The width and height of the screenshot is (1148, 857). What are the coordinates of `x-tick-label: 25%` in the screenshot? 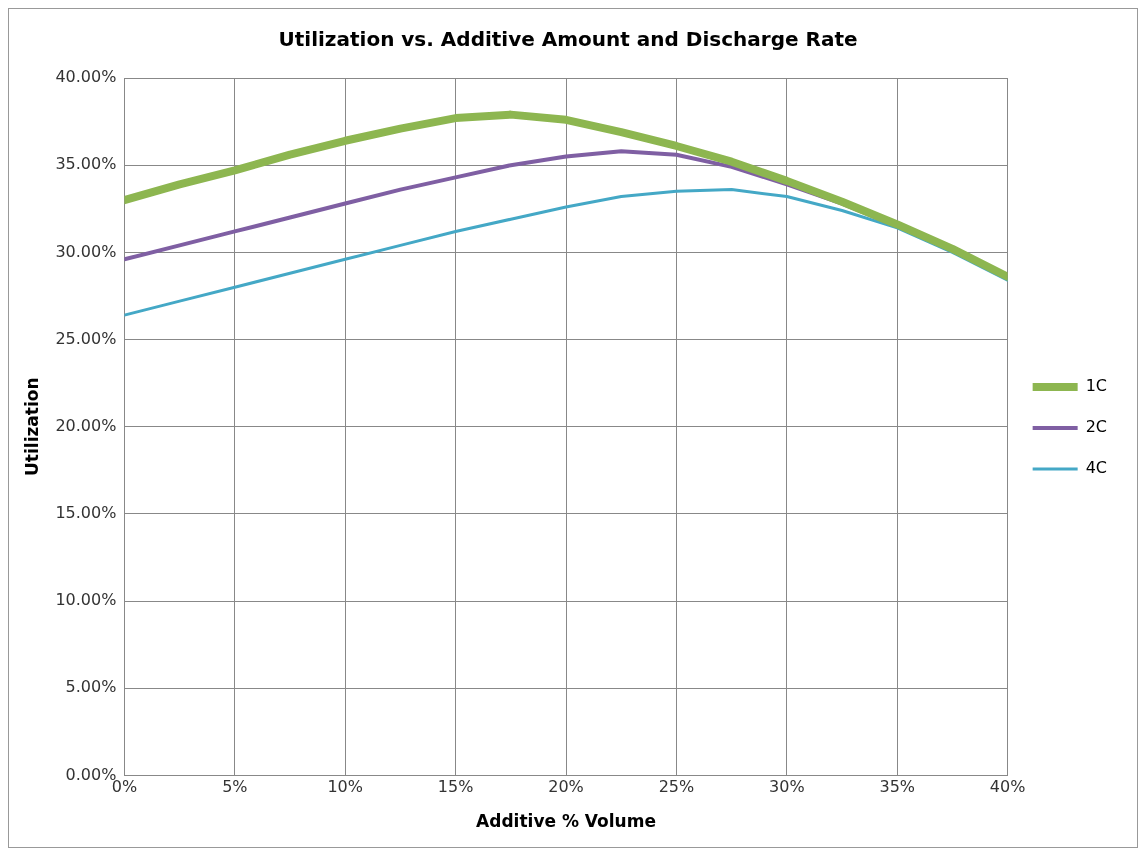 It's located at (676, 787).